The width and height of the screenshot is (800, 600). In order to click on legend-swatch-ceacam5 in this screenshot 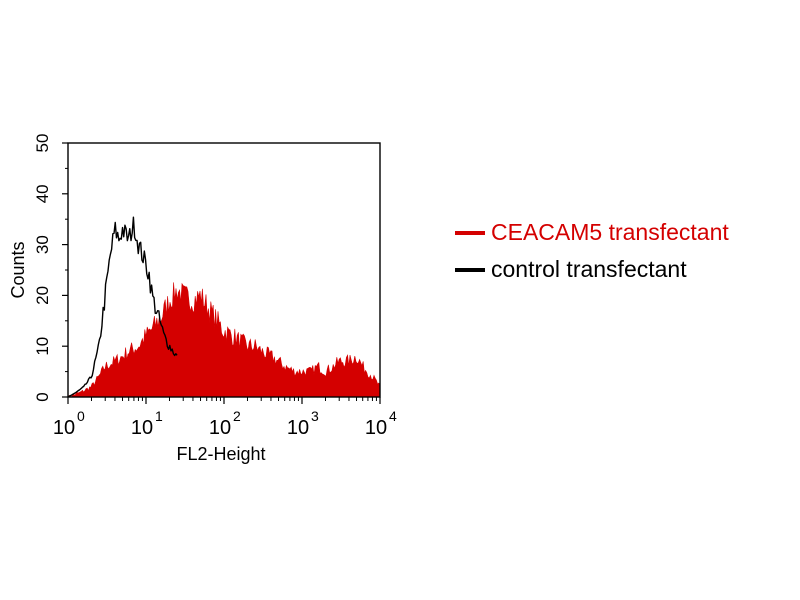, I will do `click(470, 232)`.